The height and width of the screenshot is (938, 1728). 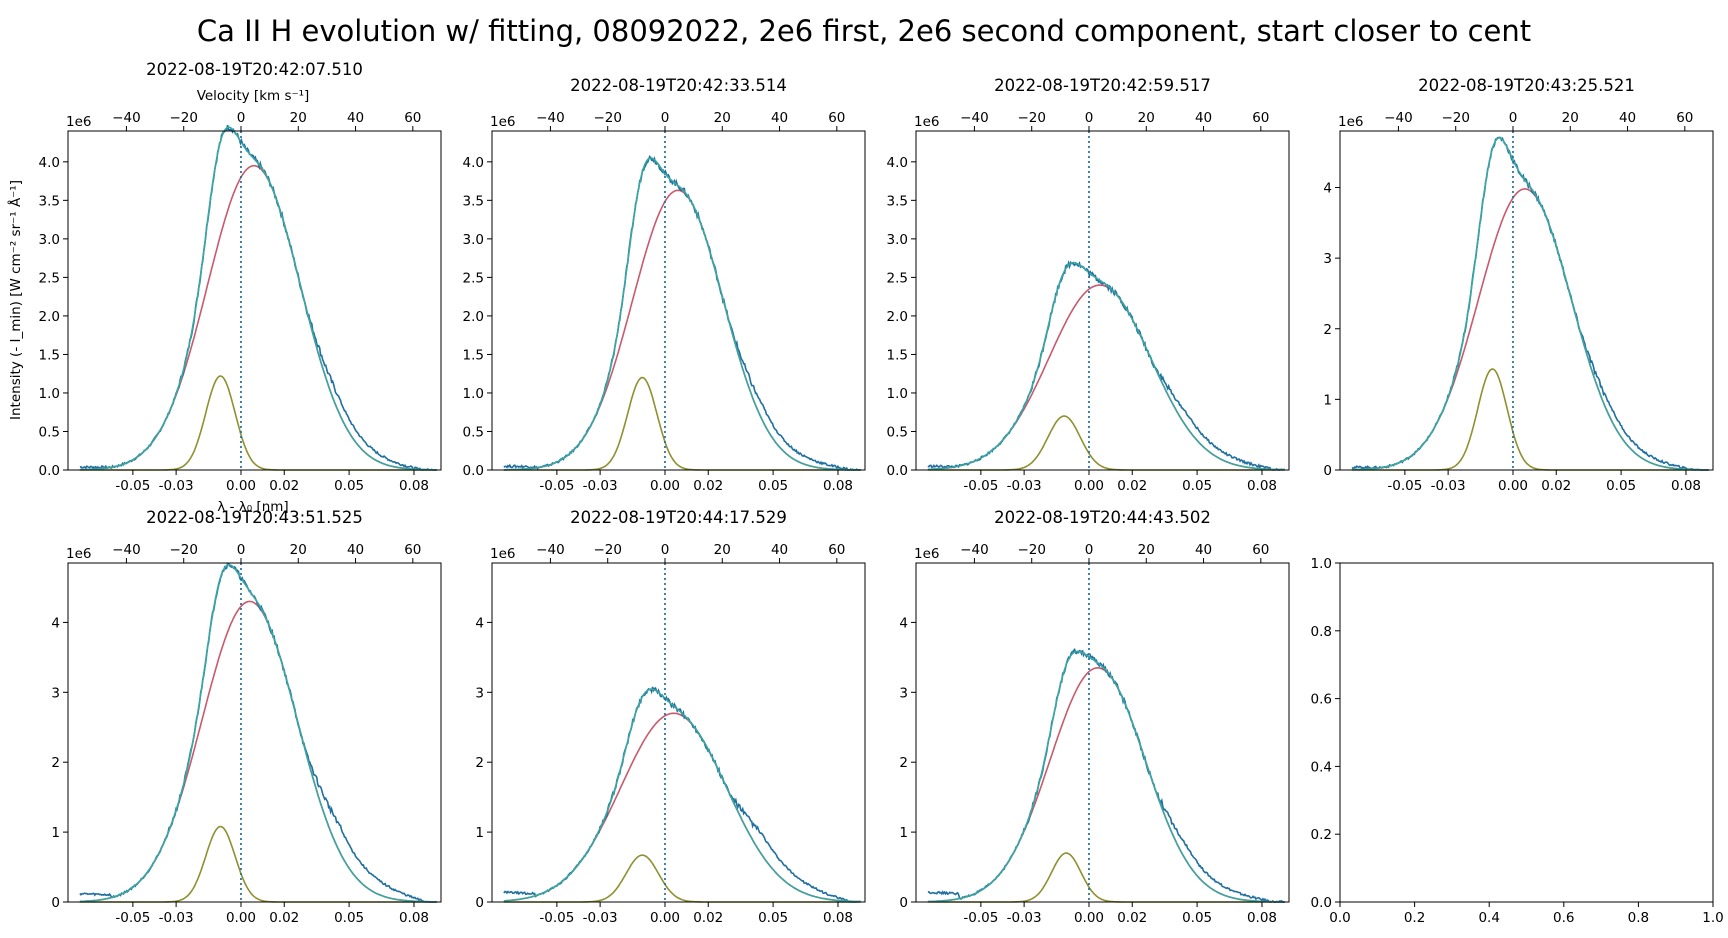 What do you see at coordinates (1102, 517) in the screenshot?
I see `subplot-title: 2022-08-19T20:44:43.502` at bounding box center [1102, 517].